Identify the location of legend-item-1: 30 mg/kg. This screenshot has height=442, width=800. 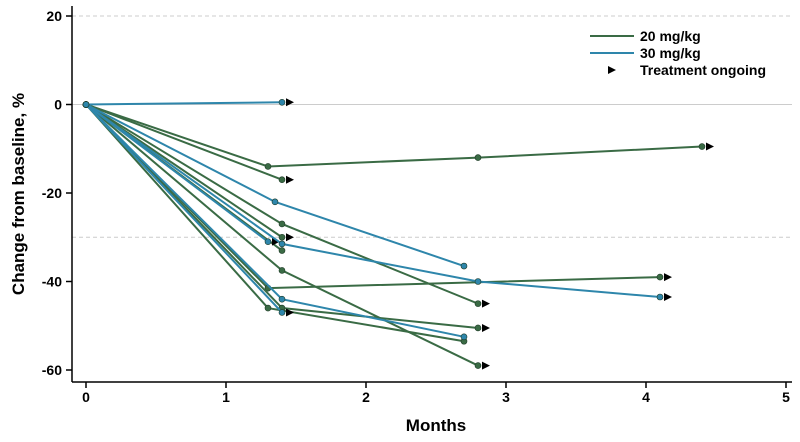
(645, 53).